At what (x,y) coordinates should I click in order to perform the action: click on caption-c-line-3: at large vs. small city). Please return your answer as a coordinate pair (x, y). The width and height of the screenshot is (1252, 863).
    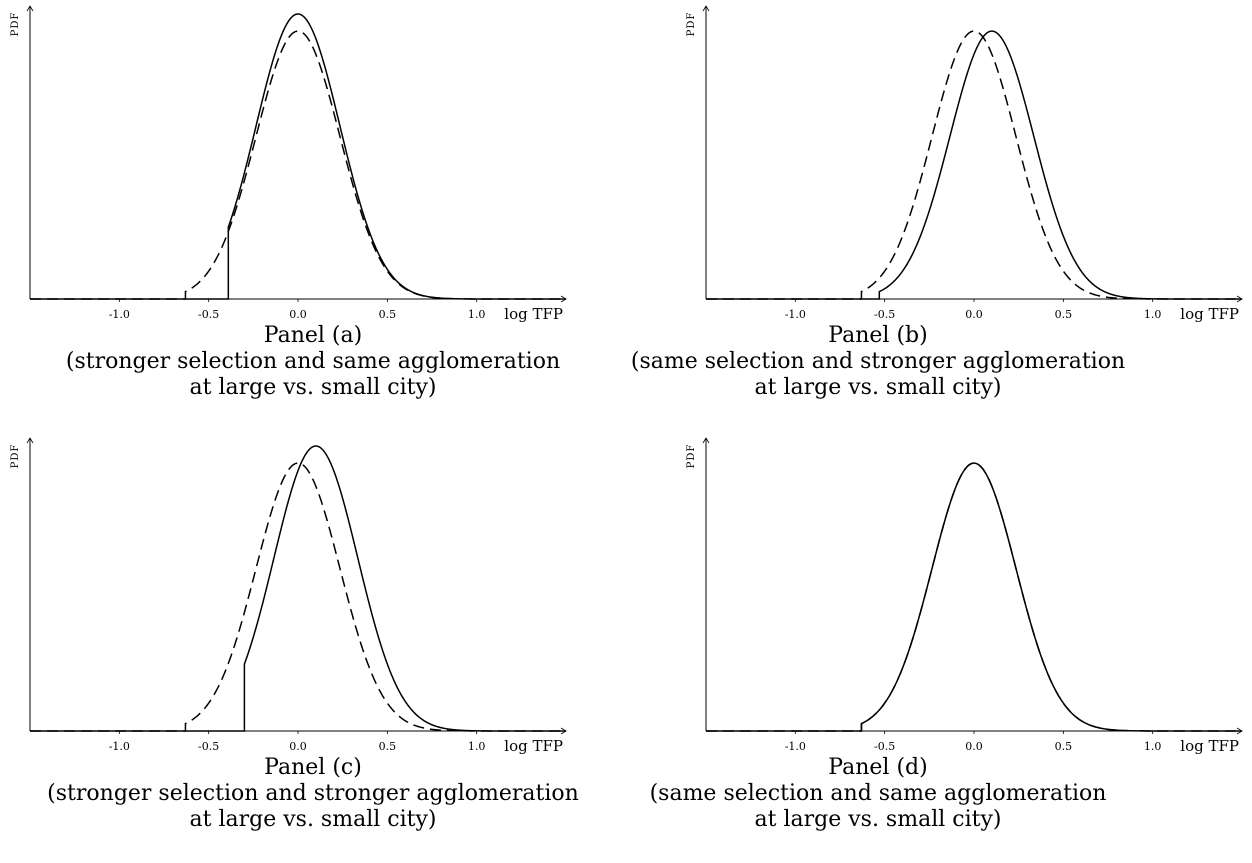
    Looking at the image, I should click on (313, 819).